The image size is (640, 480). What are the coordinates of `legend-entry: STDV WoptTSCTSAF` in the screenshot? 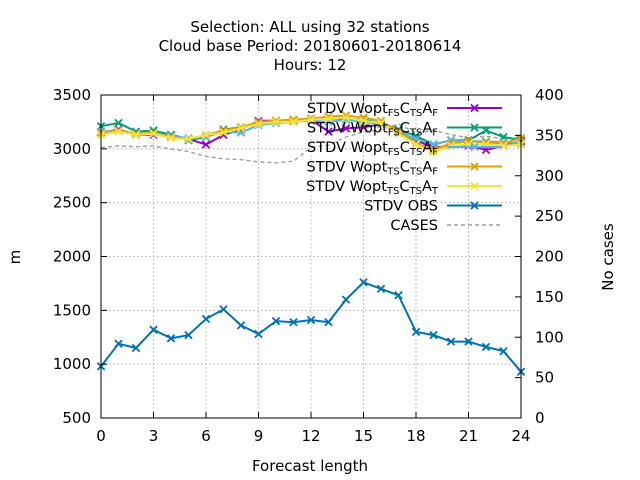 It's located at (404, 169).